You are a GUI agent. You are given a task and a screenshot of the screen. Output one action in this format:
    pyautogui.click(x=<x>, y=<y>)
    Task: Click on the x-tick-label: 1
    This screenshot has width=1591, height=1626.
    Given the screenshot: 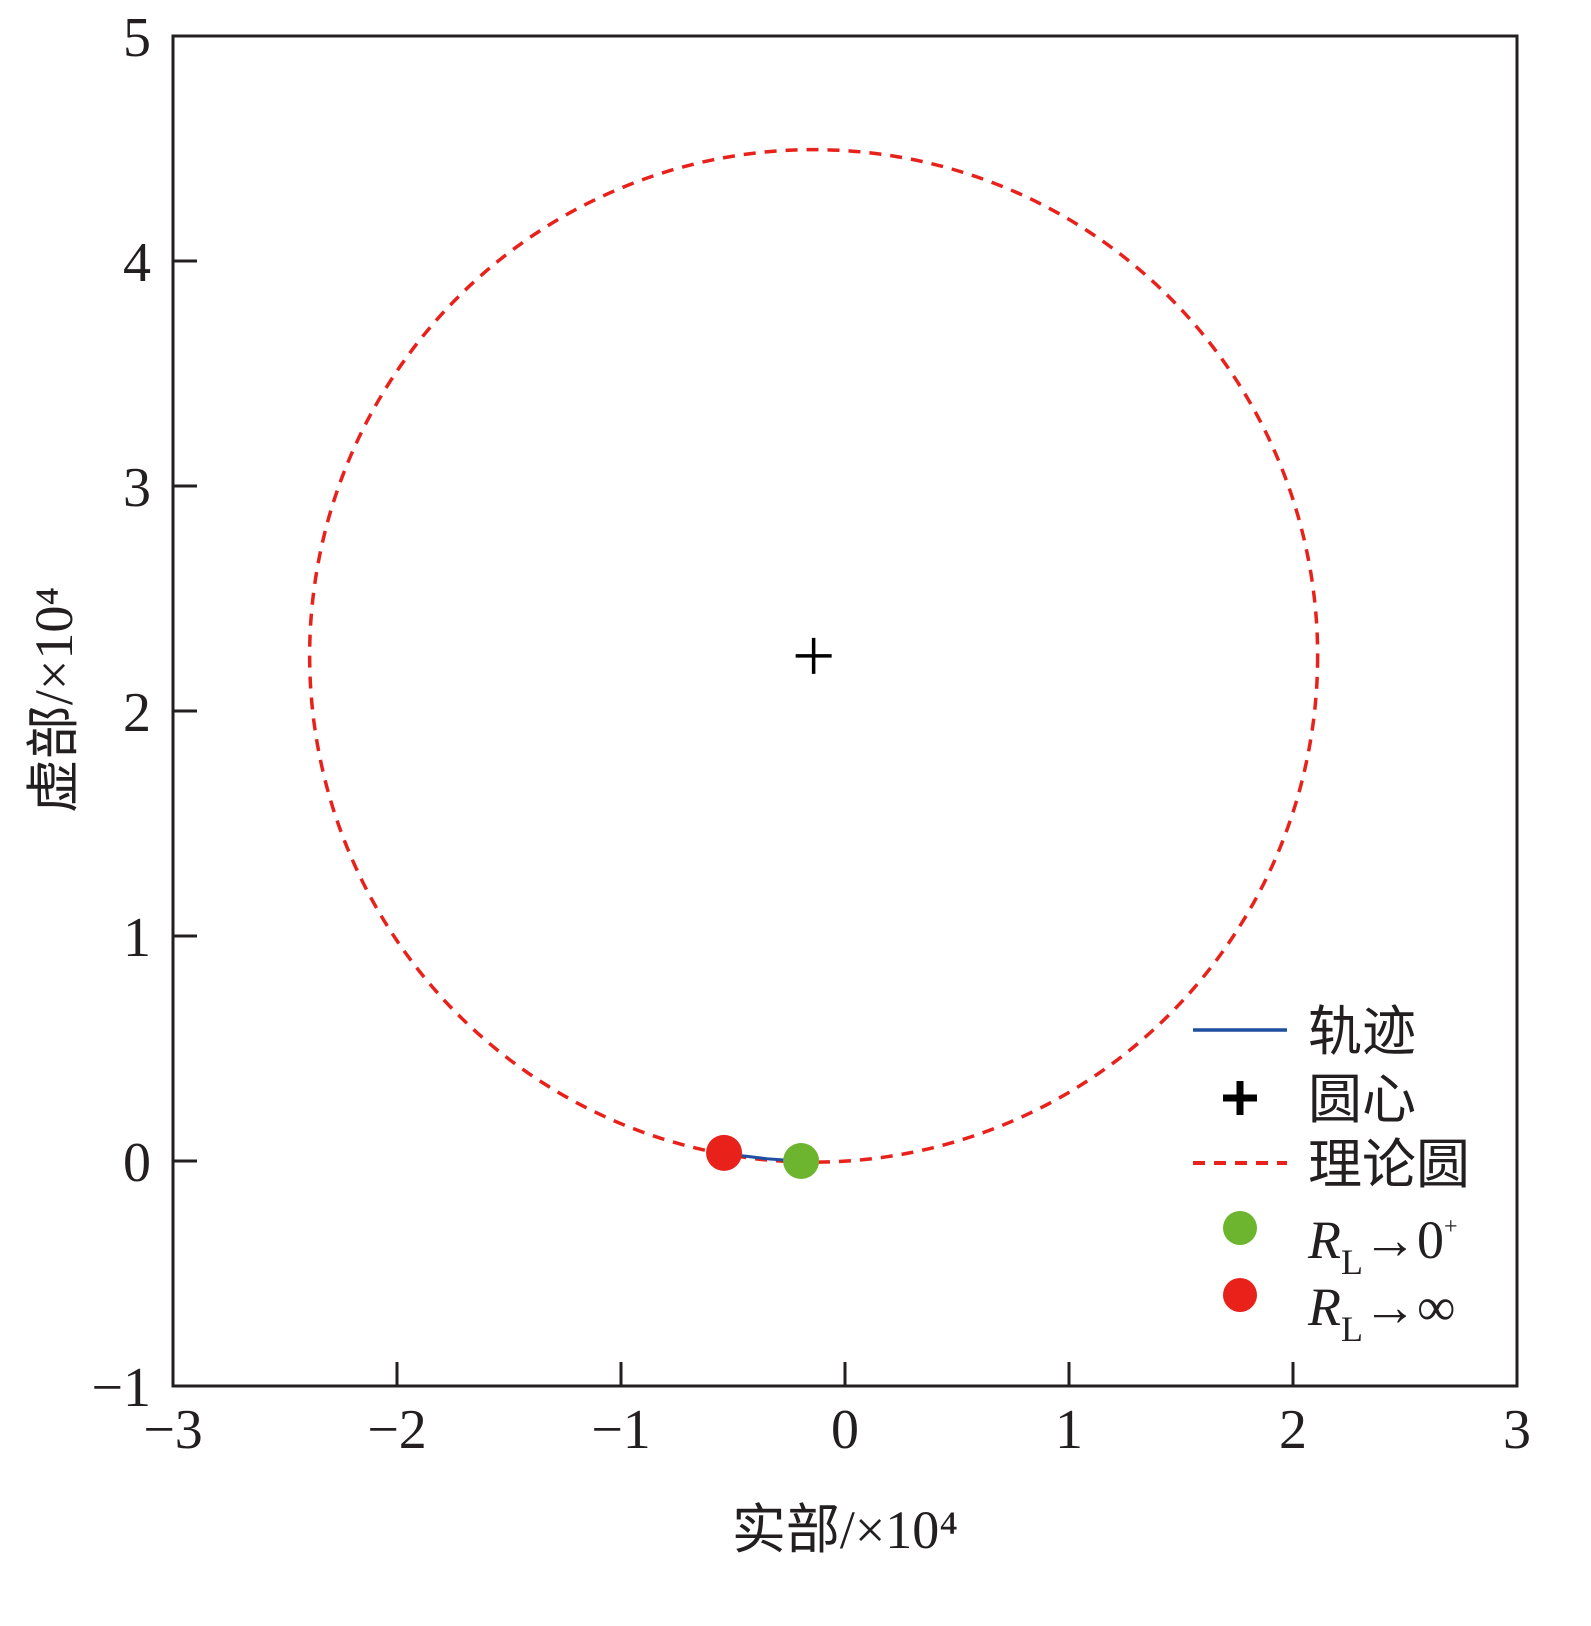 What is the action you would take?
    pyautogui.click(x=1069, y=1430)
    